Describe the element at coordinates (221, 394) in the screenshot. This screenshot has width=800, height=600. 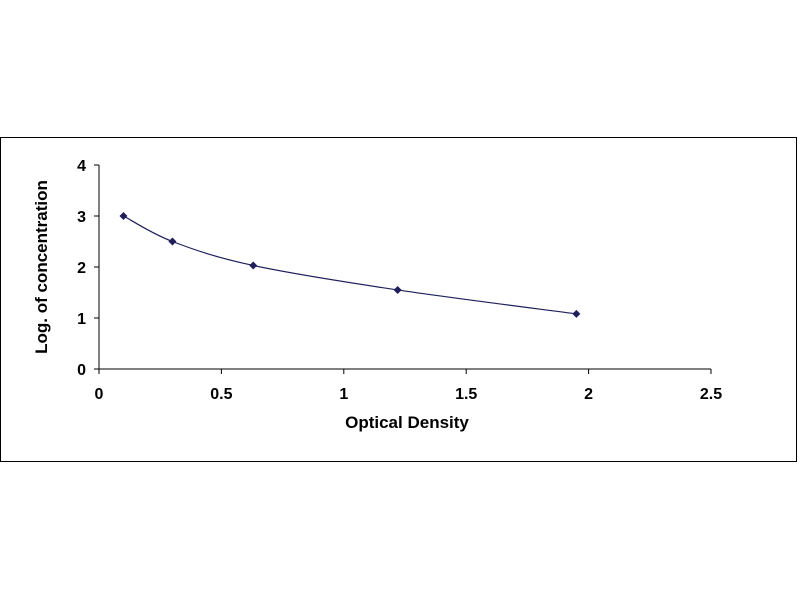
I see `x-tick-label: 0.5` at that location.